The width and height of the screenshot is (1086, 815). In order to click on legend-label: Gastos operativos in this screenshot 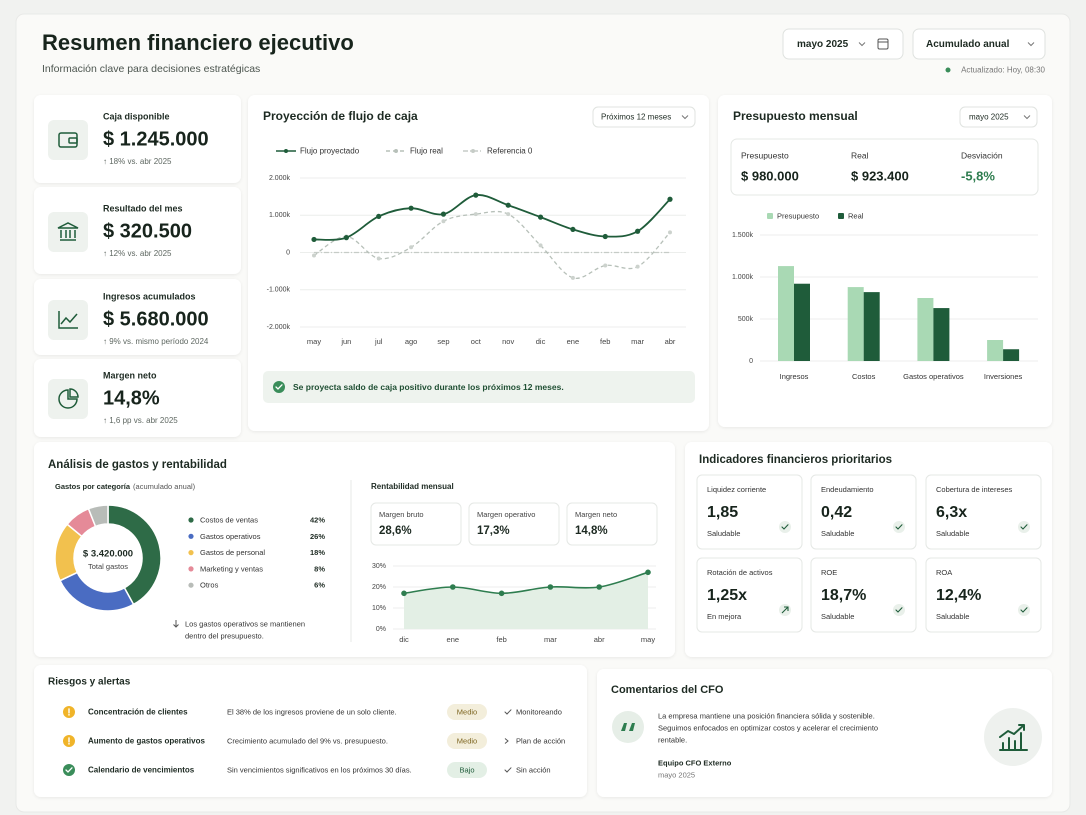, I will do `click(230, 536)`.